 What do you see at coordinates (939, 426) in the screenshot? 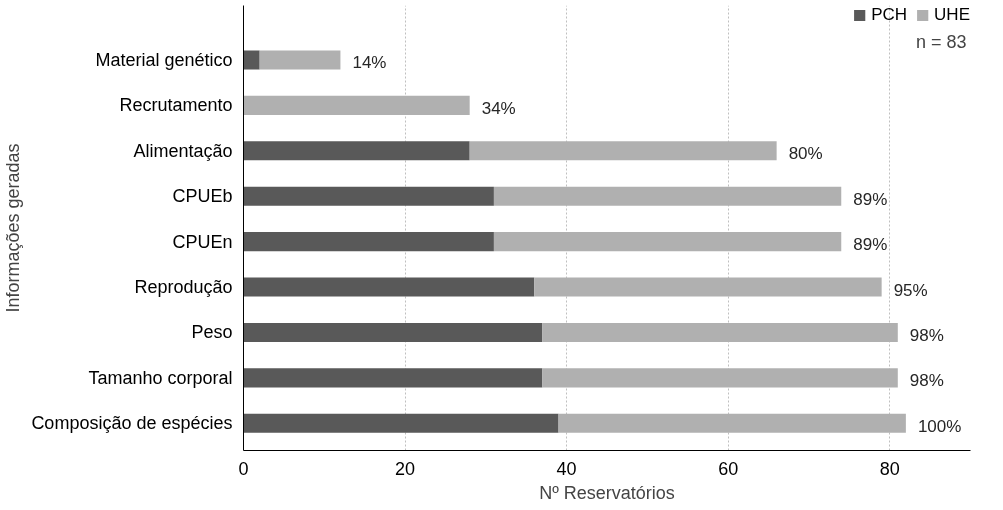
I see `annotation: 100%` at bounding box center [939, 426].